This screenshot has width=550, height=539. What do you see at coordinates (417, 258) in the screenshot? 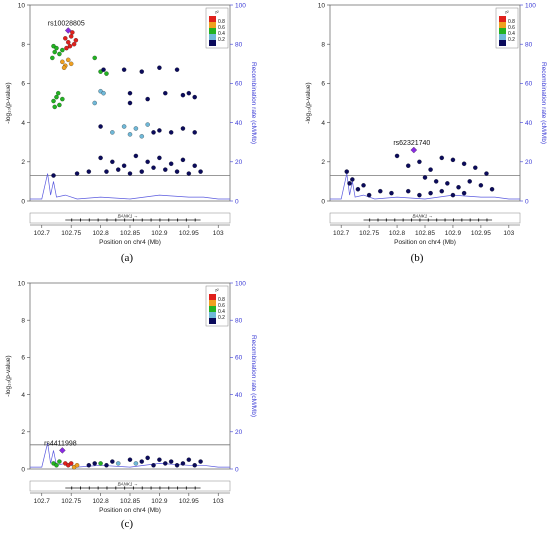
I see `panel-caption: (b)` at bounding box center [417, 258].